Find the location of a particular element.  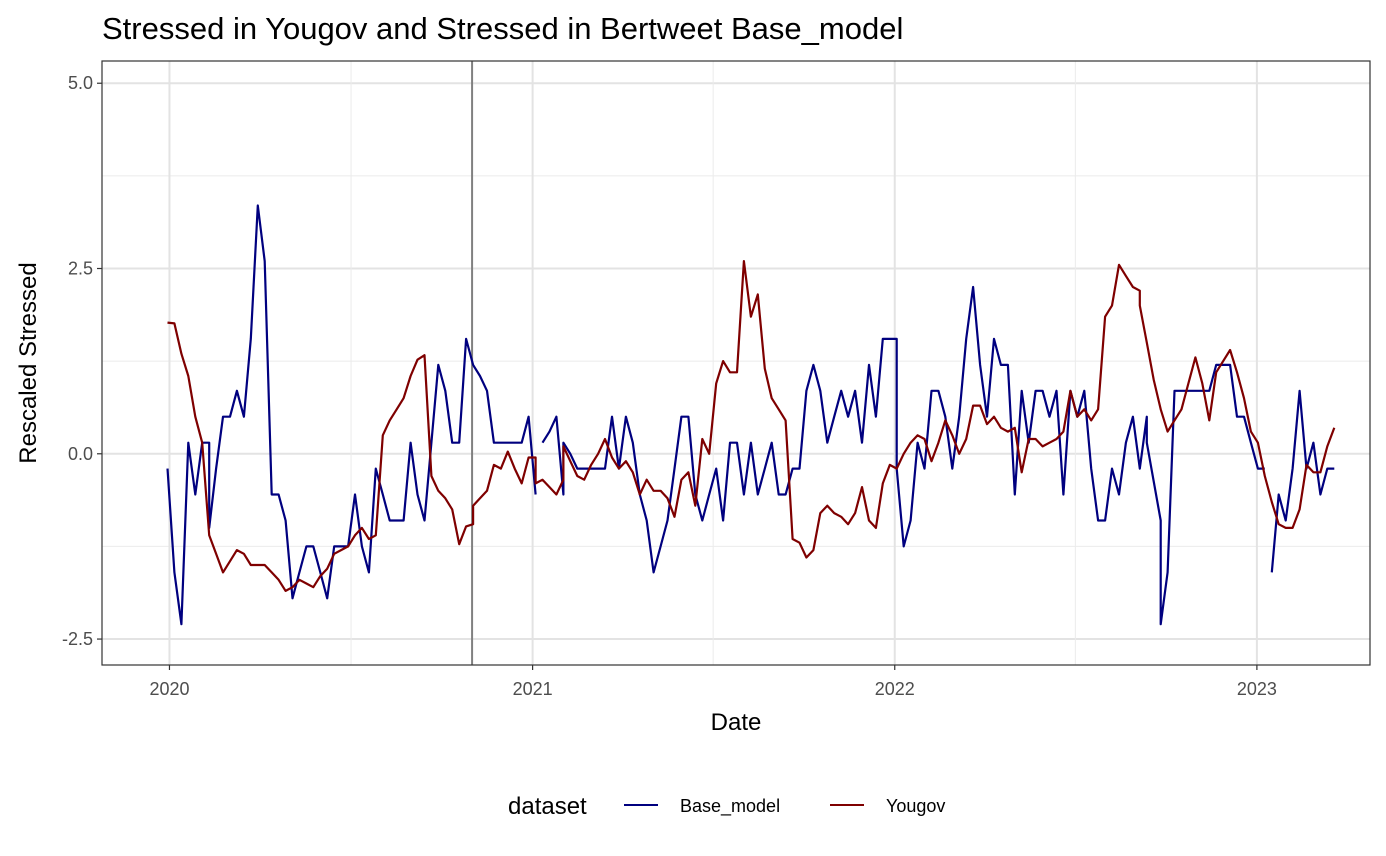

y-tick-label: 5.0 is located at coordinates (80, 83).